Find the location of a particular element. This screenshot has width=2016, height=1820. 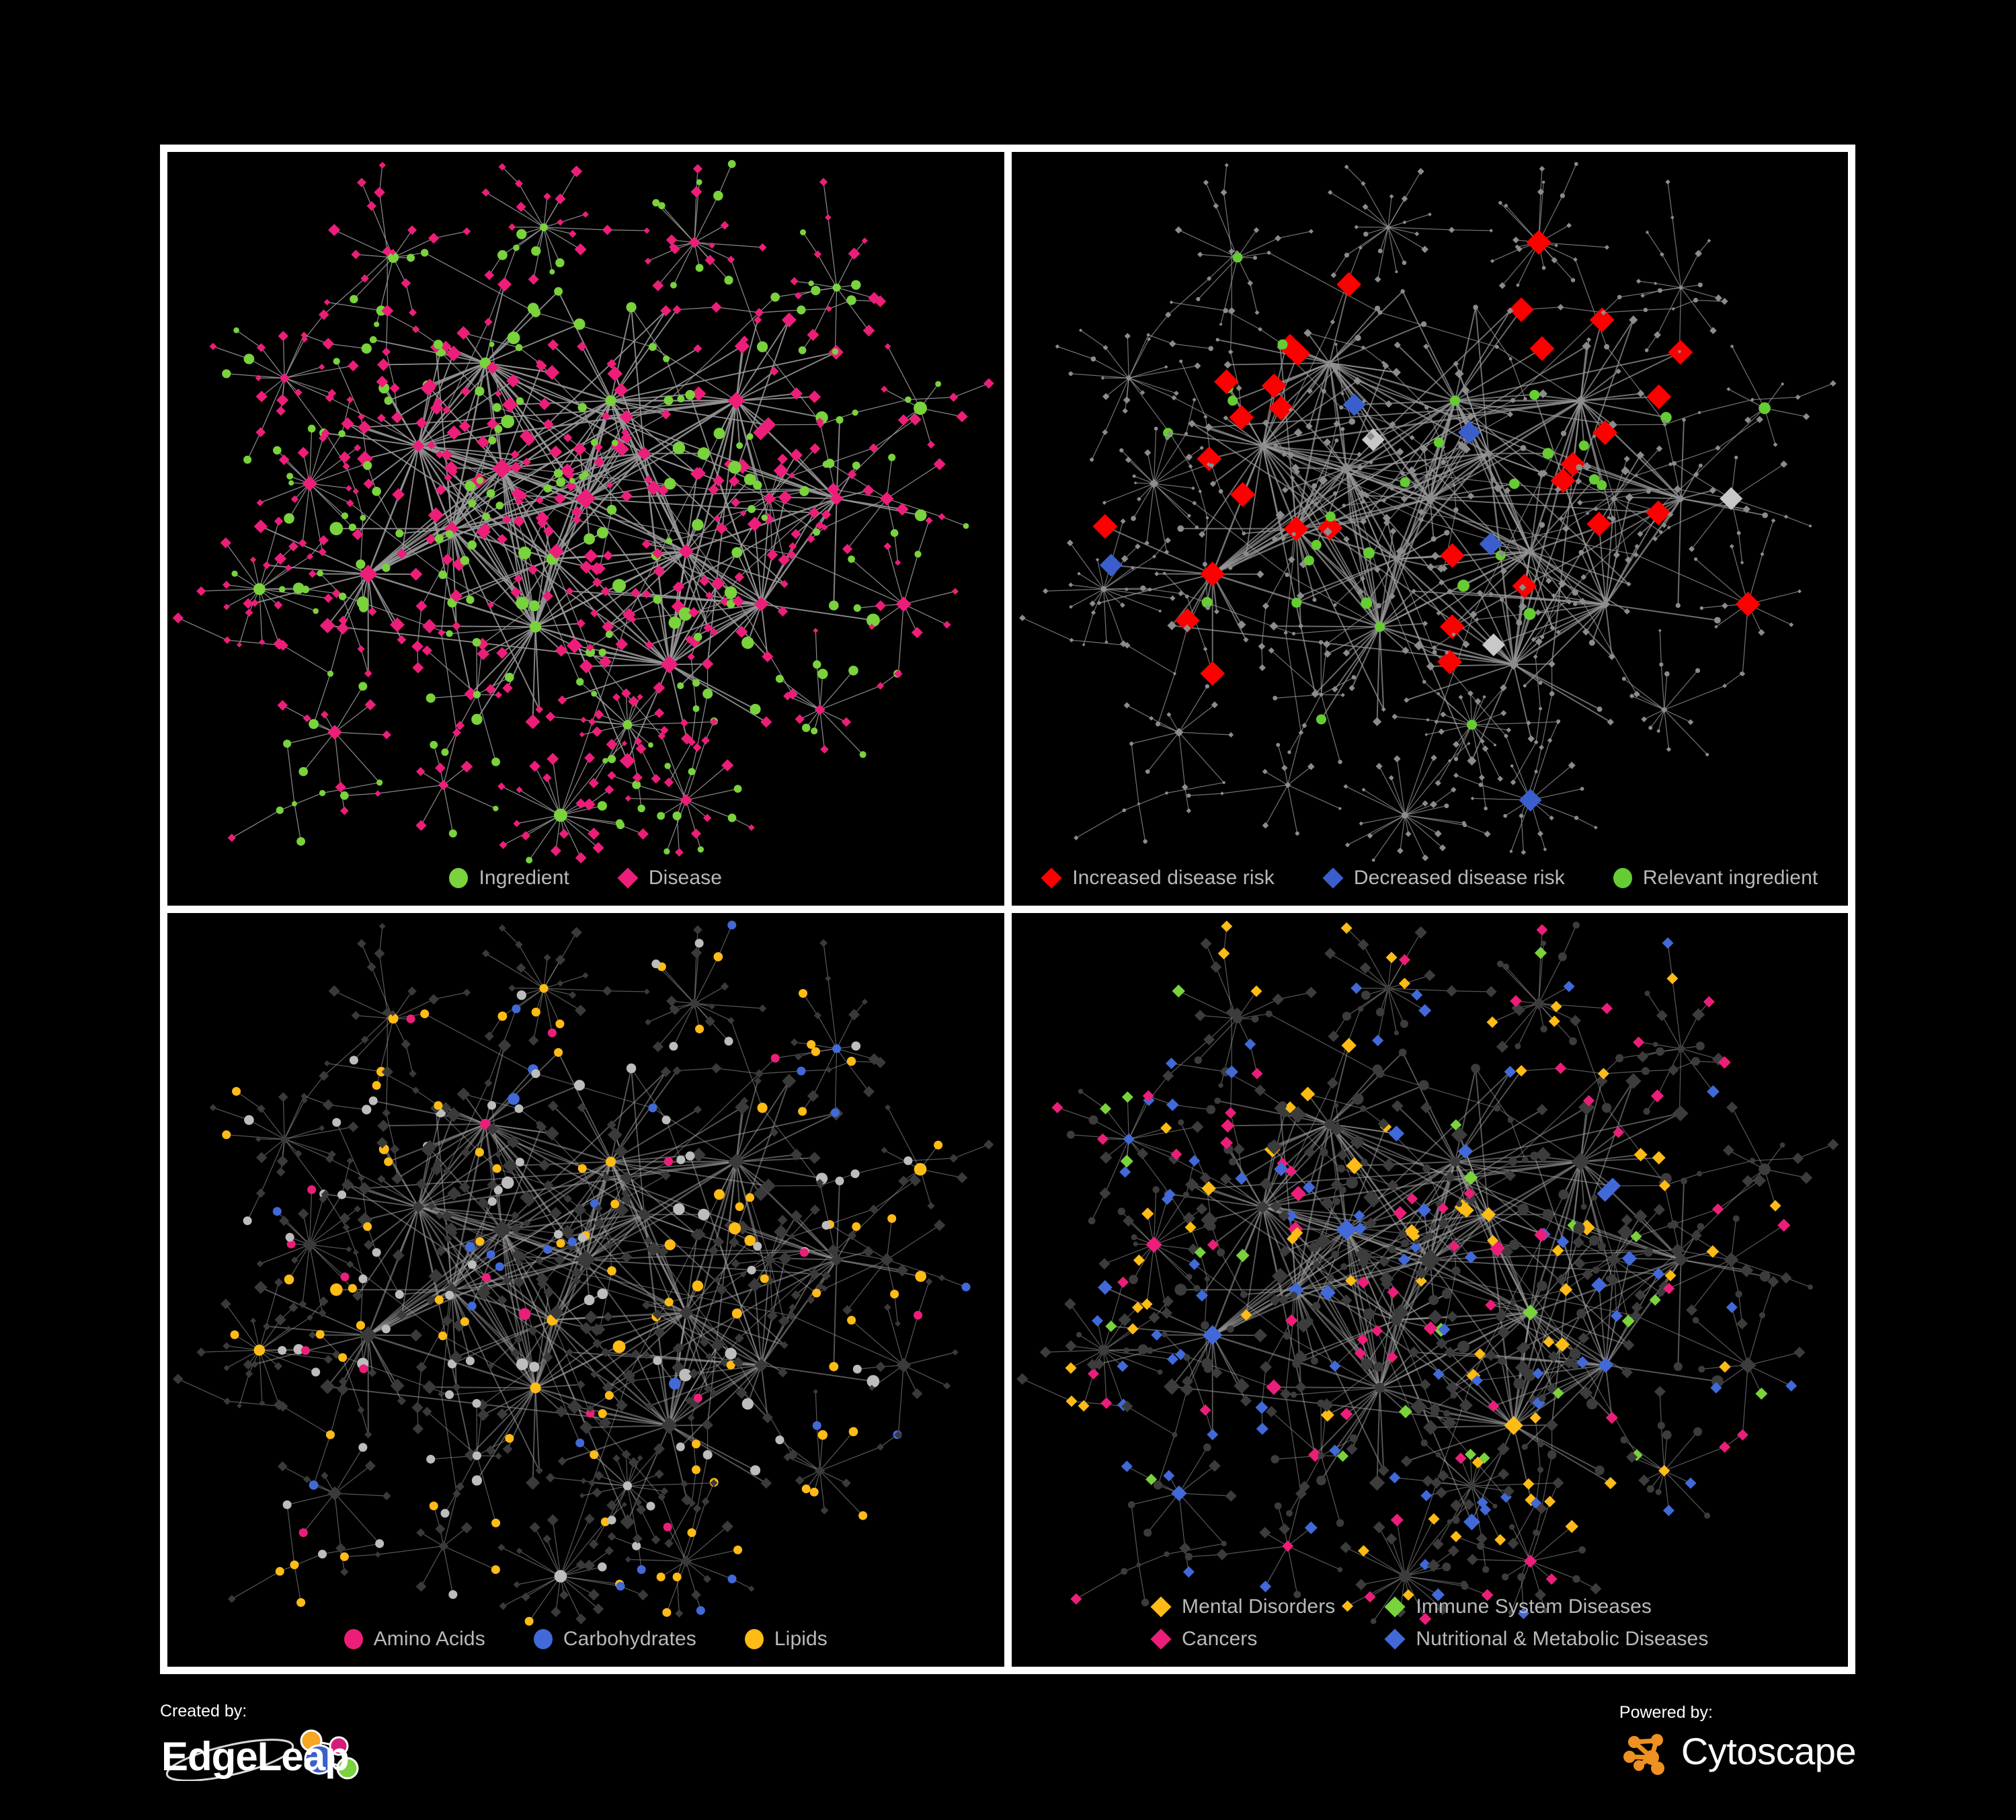

cytoscape-wordmark: Cytoscape is located at coordinates (1769, 1751).